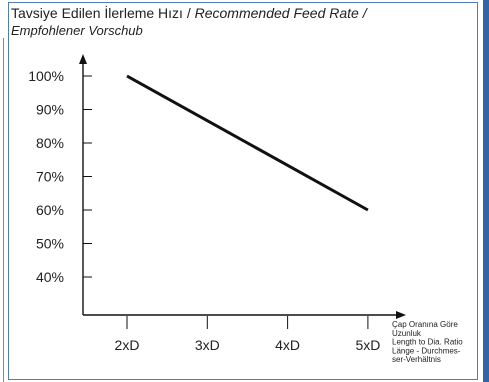 Image resolution: width=489 pixels, height=382 pixels. Describe the element at coordinates (46, 76) in the screenshot. I see `y-tick-label: 100%` at that location.